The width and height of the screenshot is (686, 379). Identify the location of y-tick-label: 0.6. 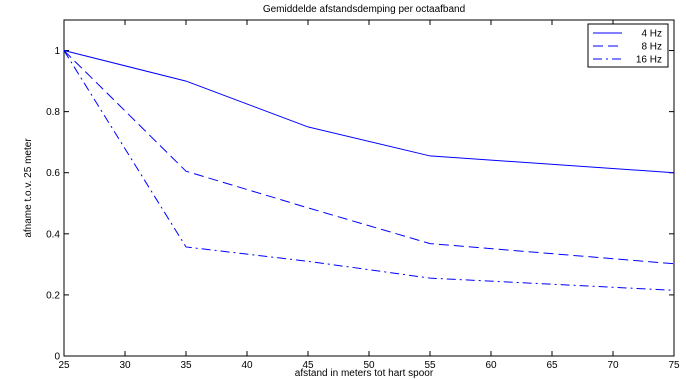
(53, 173).